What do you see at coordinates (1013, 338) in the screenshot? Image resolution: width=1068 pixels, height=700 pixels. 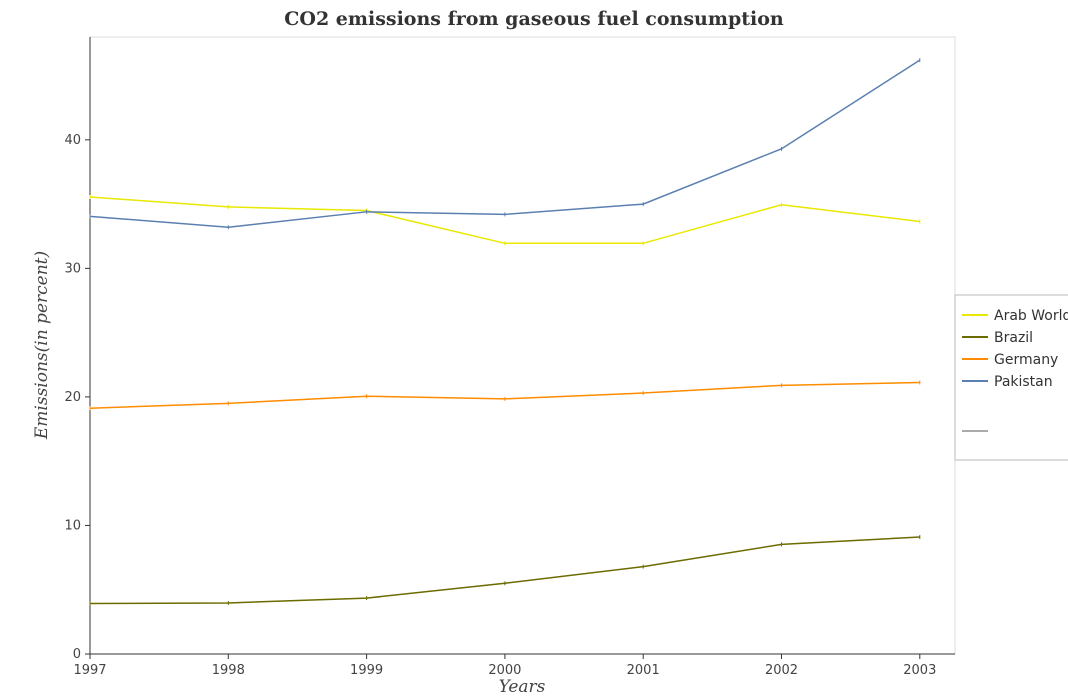 I see `legend-label-brazil: Brazil` at bounding box center [1013, 338].